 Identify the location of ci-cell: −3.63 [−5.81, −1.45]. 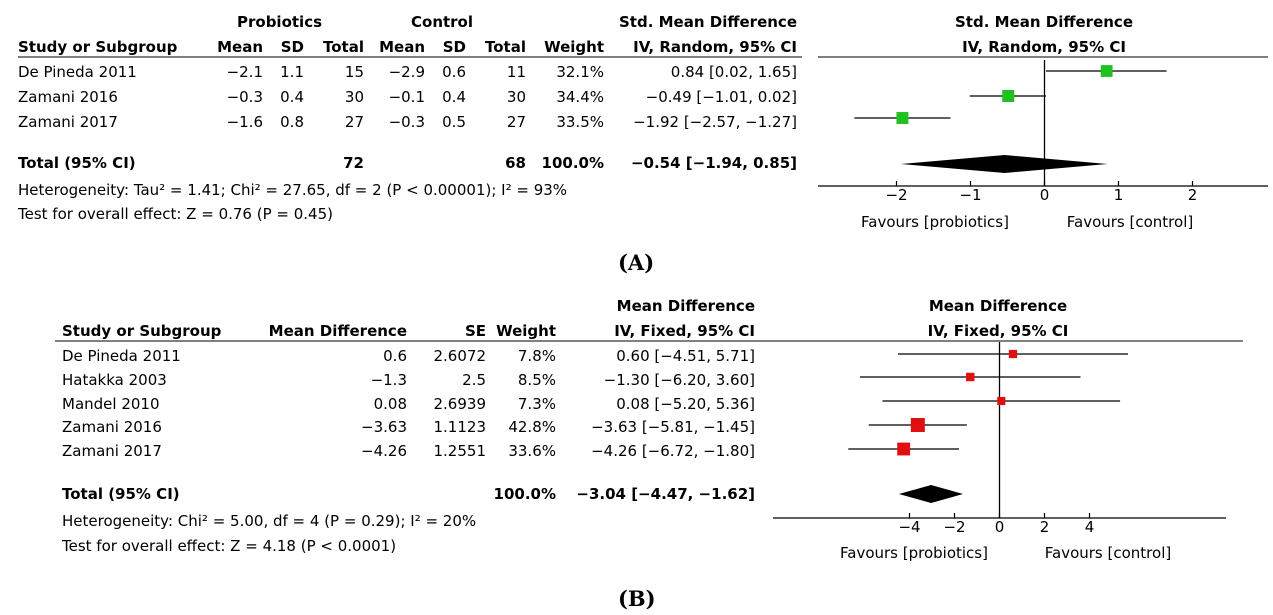
(673, 427).